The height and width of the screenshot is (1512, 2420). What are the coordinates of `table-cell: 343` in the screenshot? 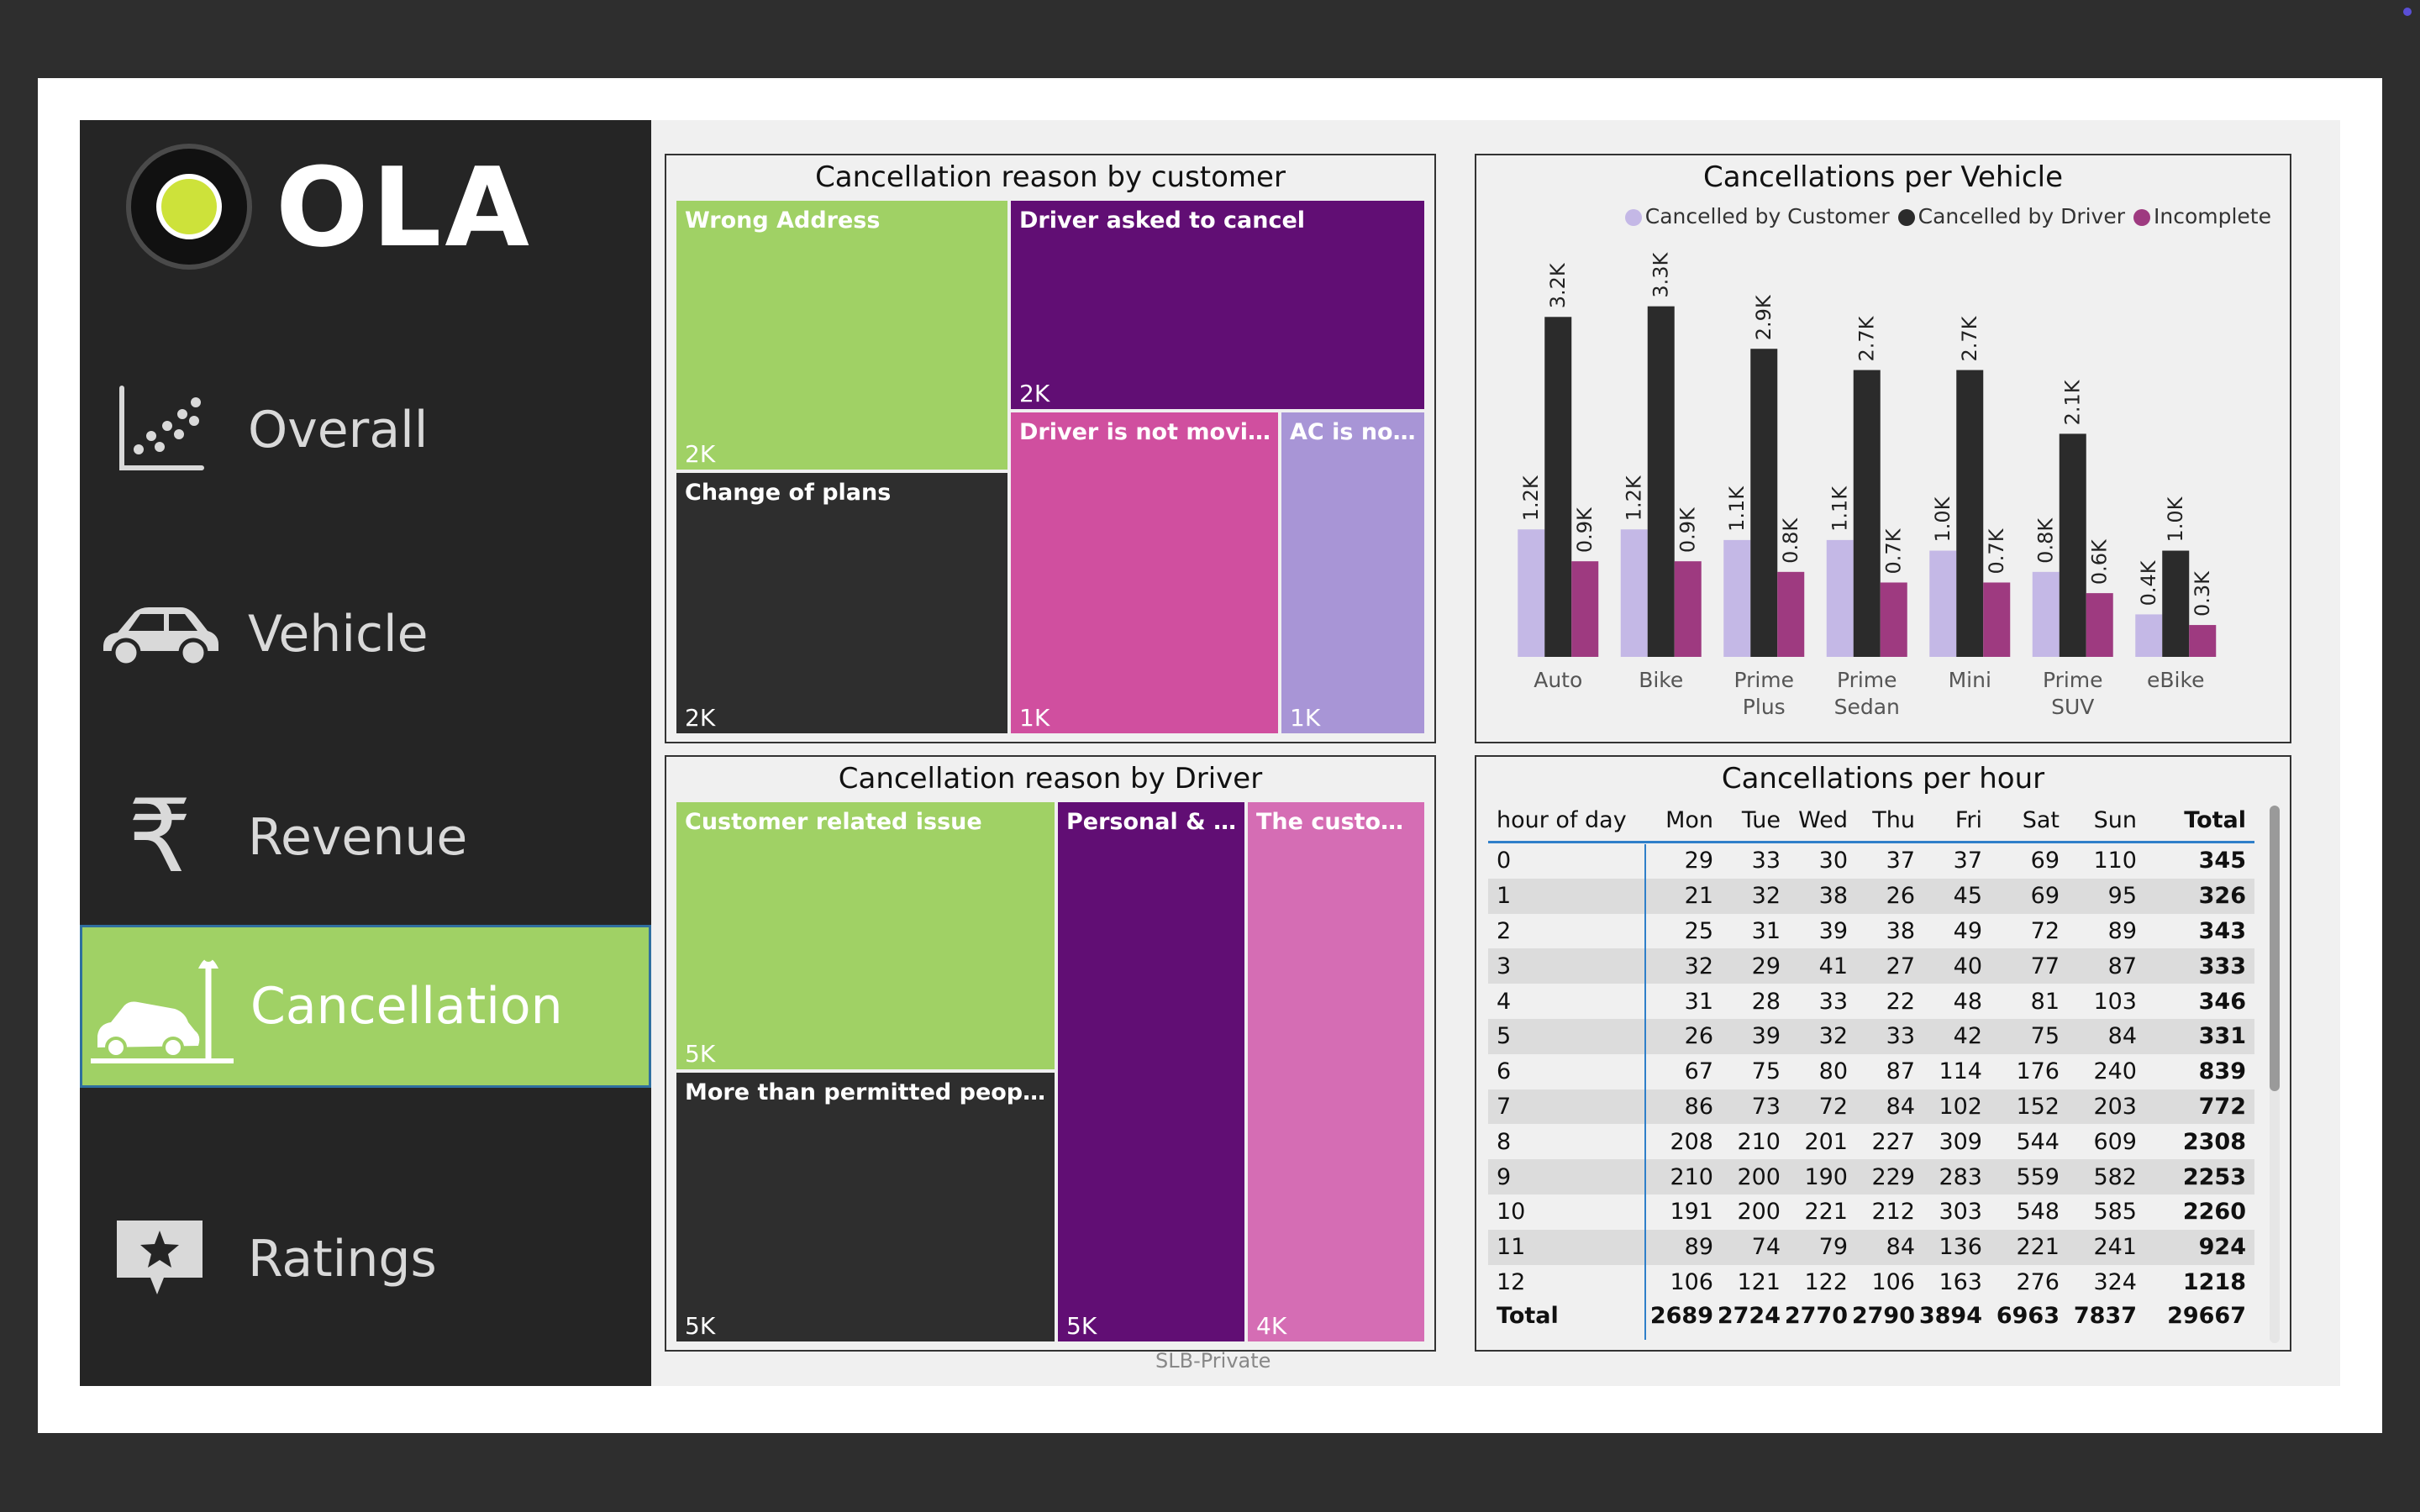 It's located at (2222, 930).